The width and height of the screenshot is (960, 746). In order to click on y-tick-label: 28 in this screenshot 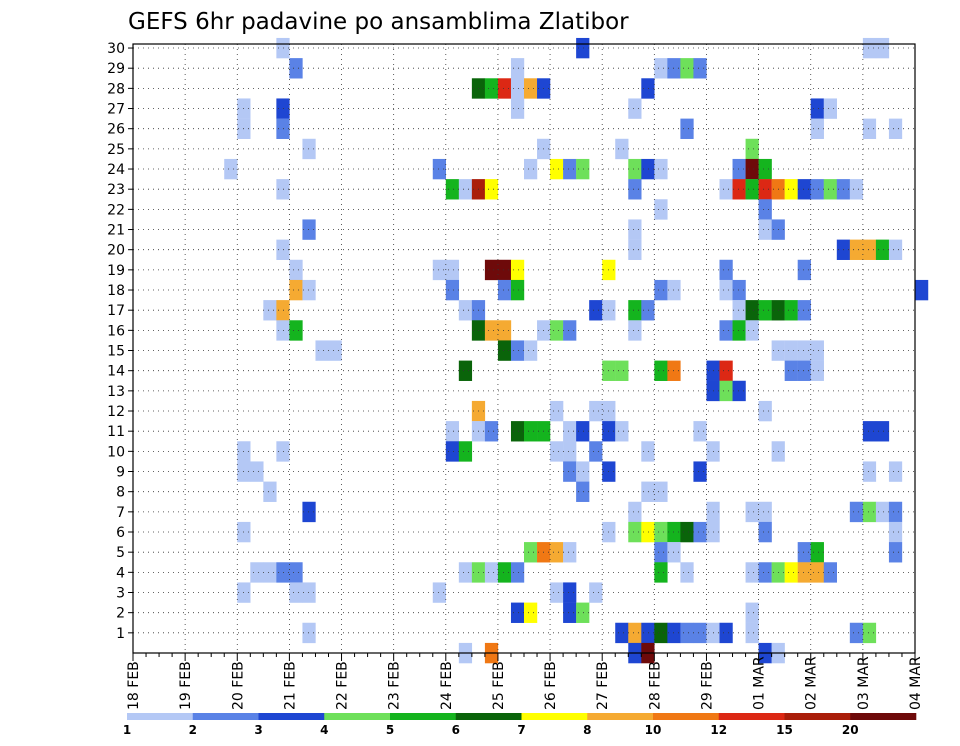, I will do `click(116, 89)`.